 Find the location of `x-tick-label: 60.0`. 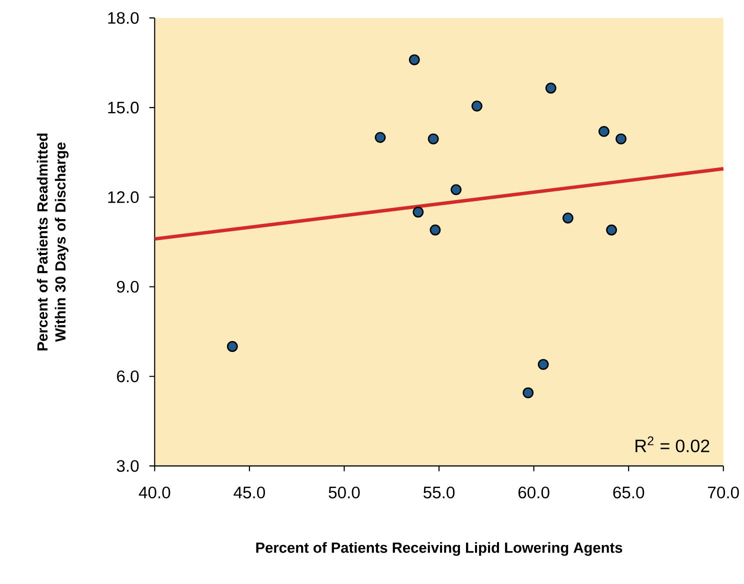

x-tick-label: 60.0 is located at coordinates (534, 492).